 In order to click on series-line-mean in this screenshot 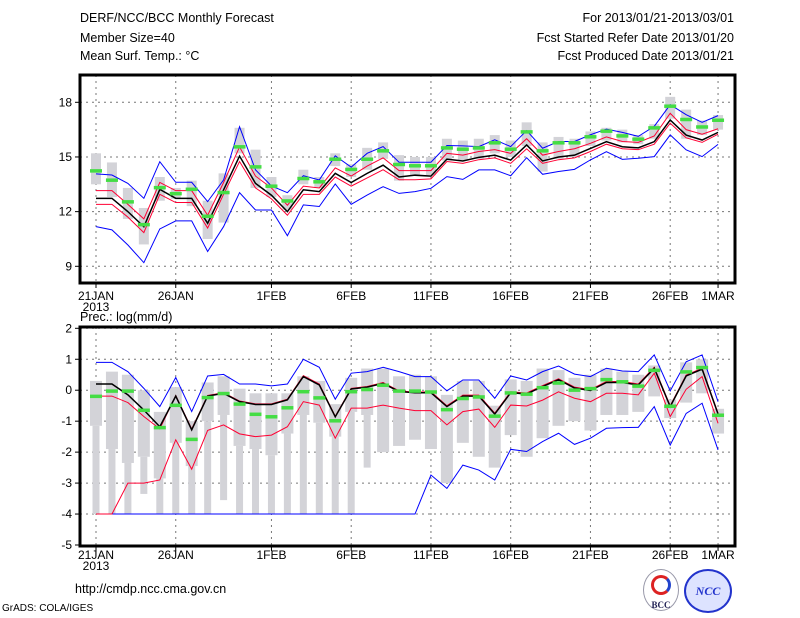, I will do `click(407, 173)`.